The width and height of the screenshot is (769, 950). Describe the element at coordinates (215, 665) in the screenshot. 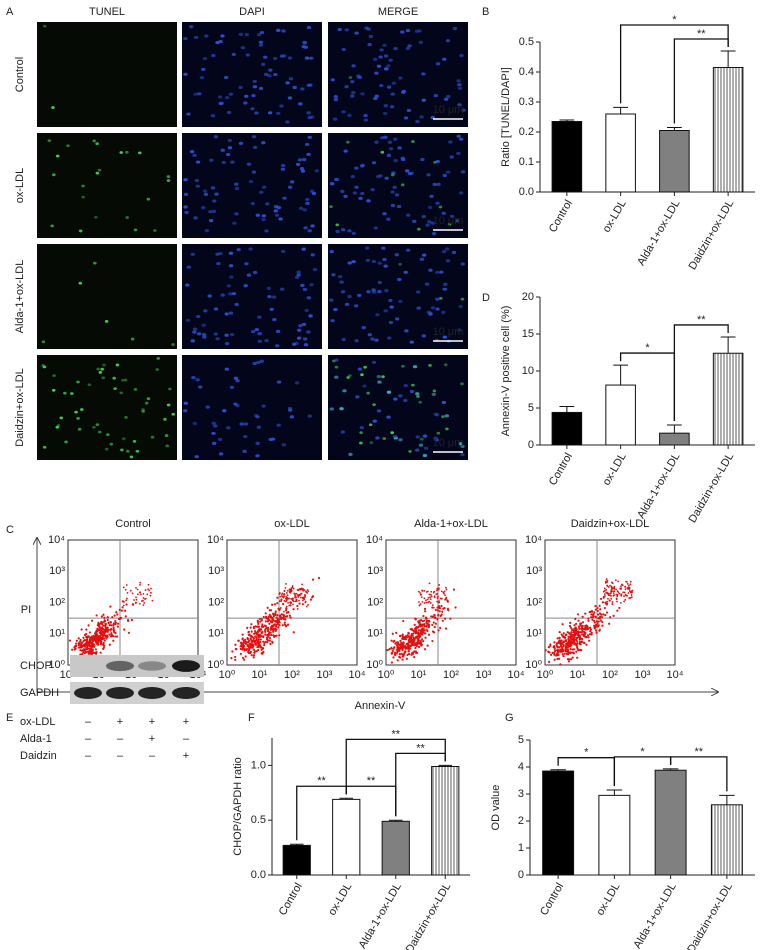

I see `y-tick-label: 10⁰` at that location.